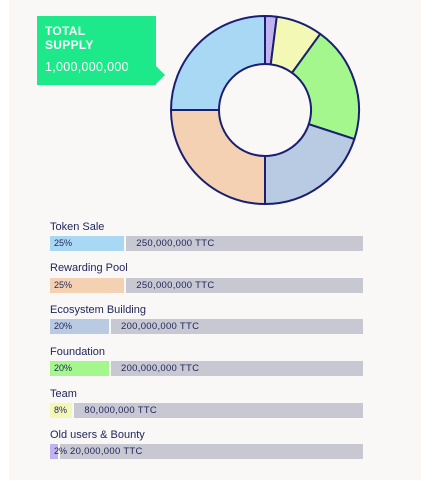 This screenshot has height=492, width=442. Describe the element at coordinates (63, 394) in the screenshot. I see `allocation-label: Team` at that location.